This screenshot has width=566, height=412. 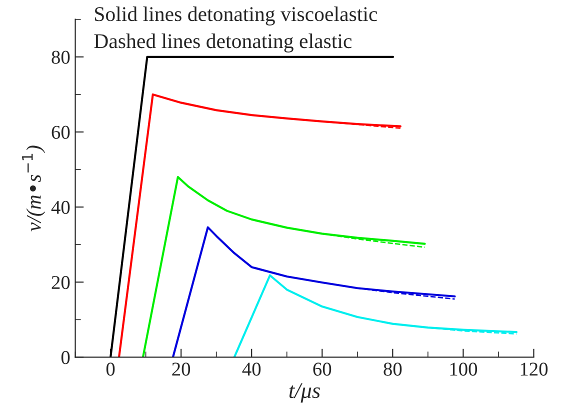 I want to click on x-tick-label: 80, so click(x=393, y=369).